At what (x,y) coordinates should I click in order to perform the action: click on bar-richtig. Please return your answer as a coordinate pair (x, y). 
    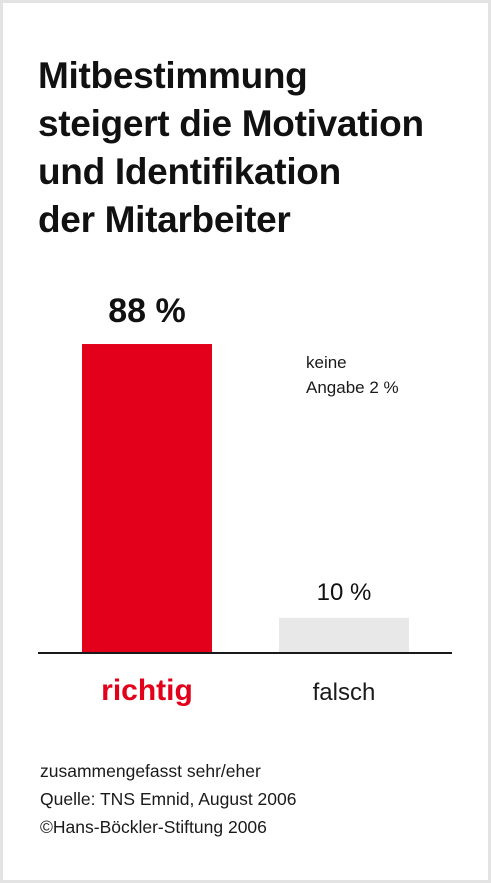
    Looking at the image, I should click on (147, 498).